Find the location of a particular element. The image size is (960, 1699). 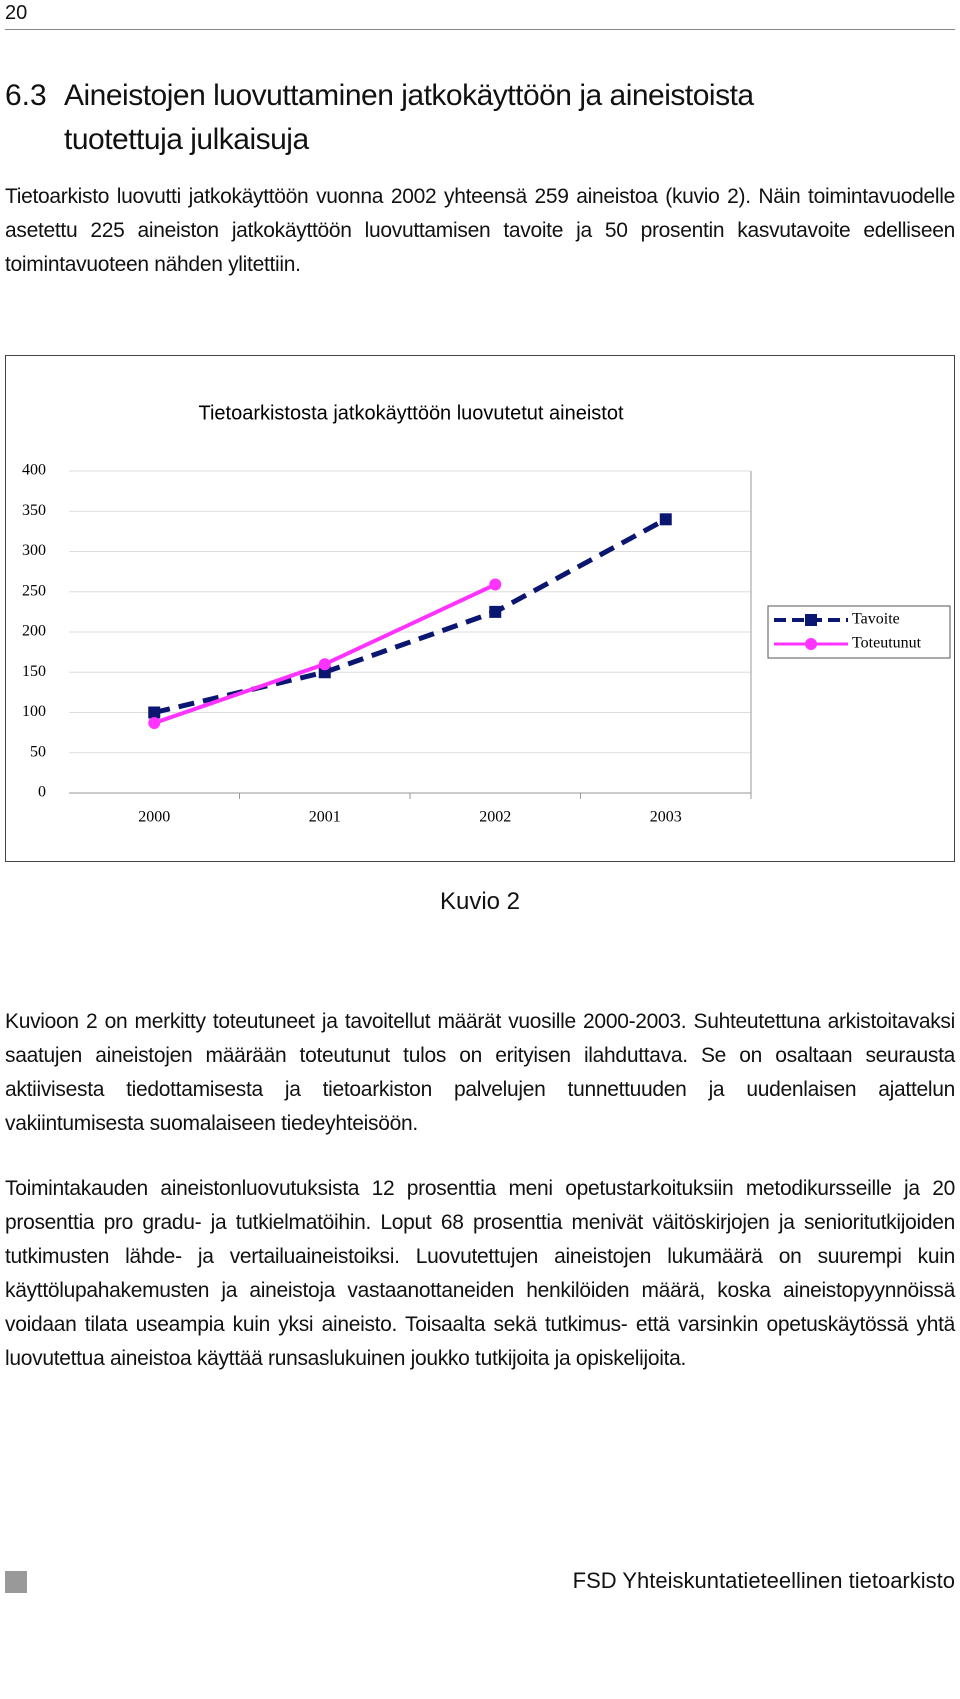

y-tick-label: 250 is located at coordinates (34, 590).